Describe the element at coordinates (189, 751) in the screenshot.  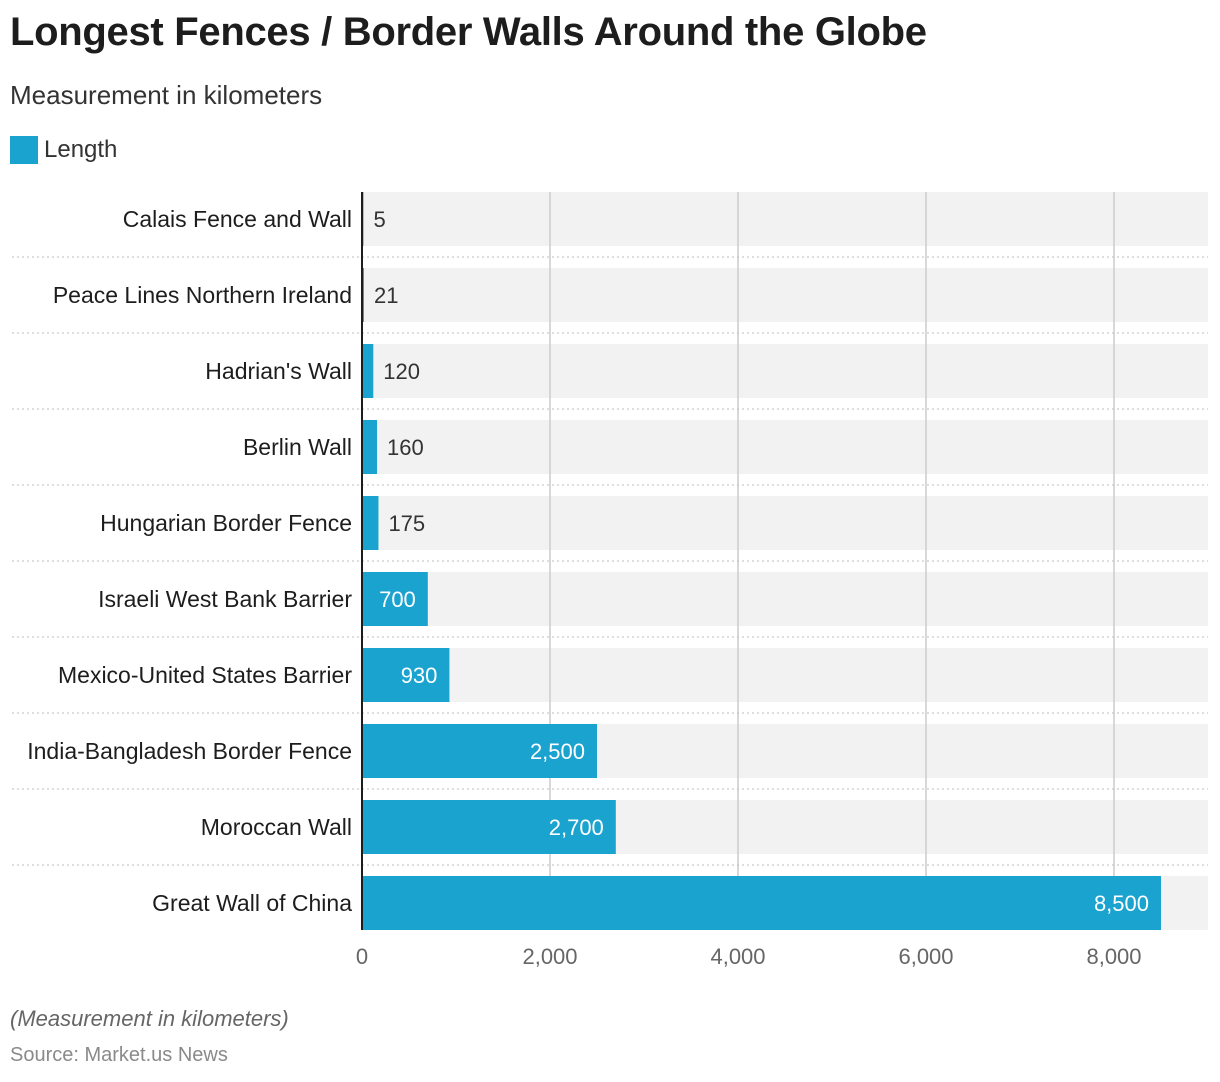
I see `category-label: India-Bangladesh Border Fence` at that location.